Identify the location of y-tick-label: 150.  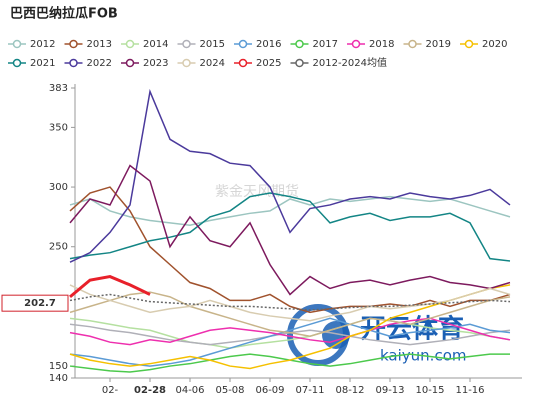
(58, 366).